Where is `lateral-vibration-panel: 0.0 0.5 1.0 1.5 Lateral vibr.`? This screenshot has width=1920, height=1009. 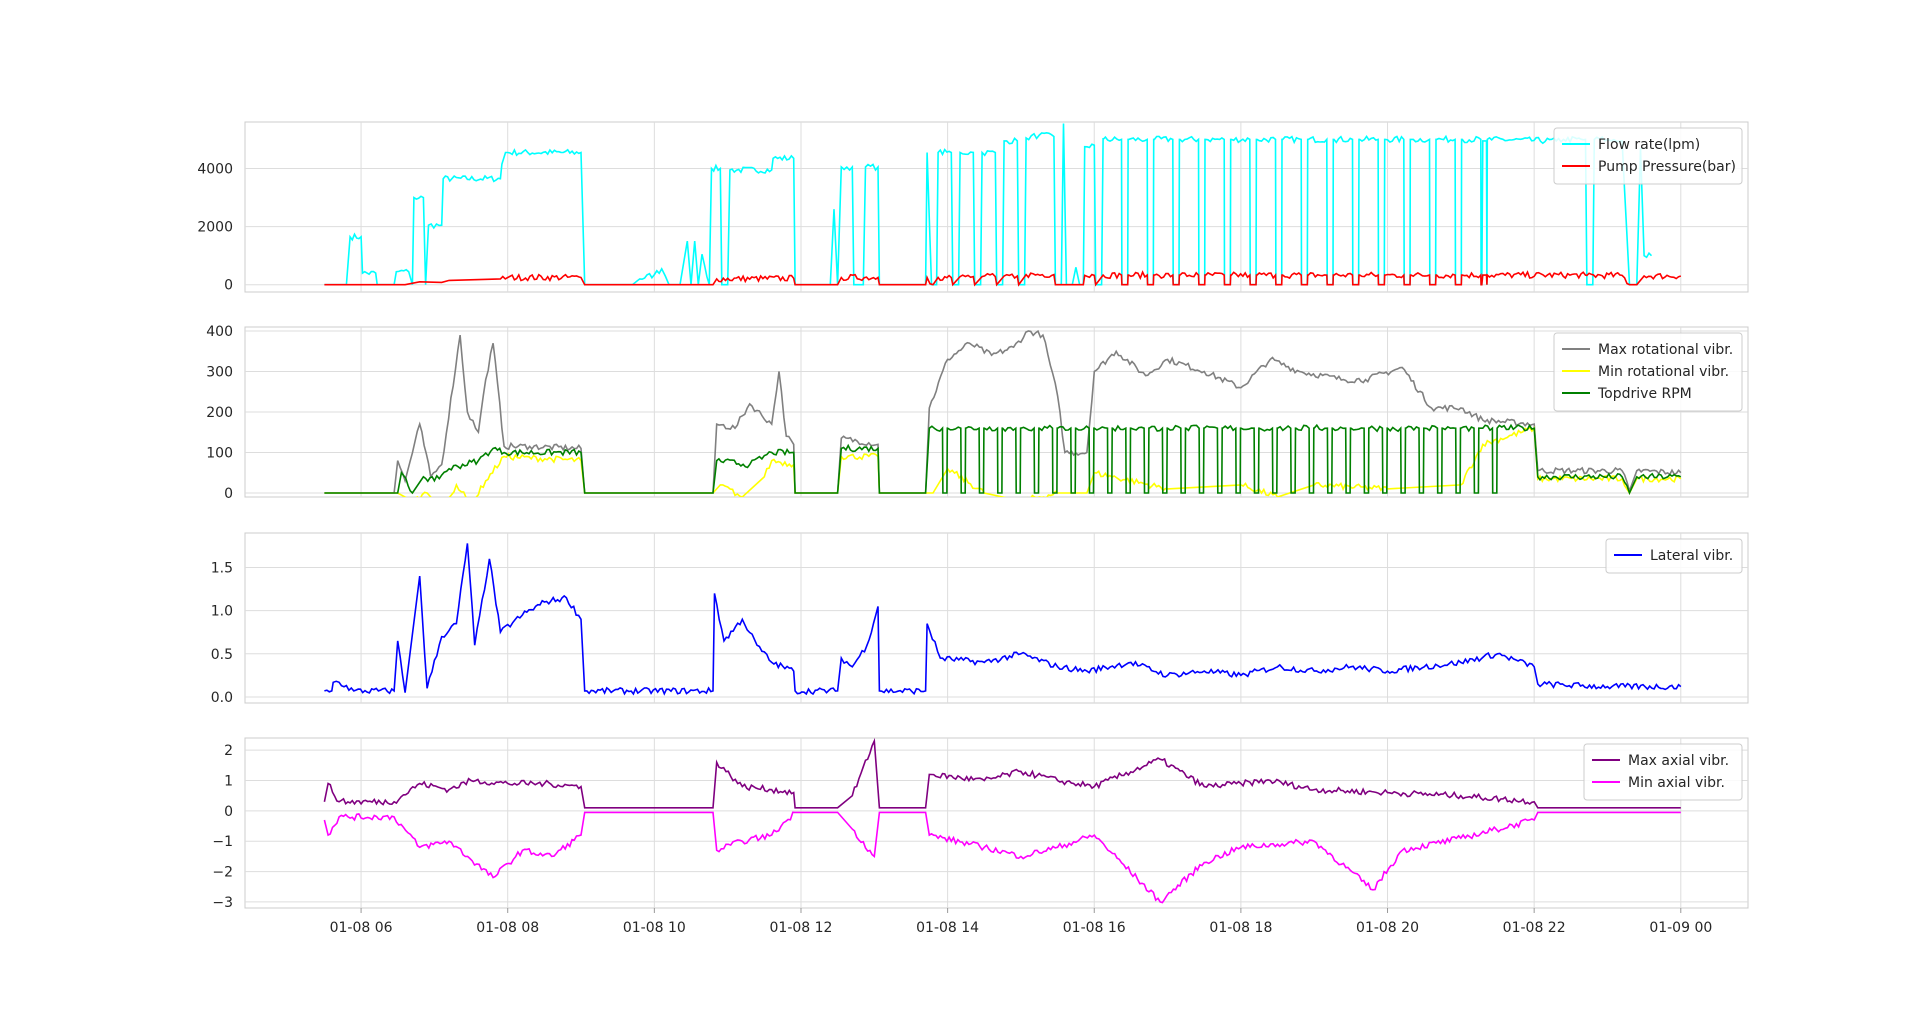 lateral-vibration-panel: 0.0 0.5 1.0 1.5 Lateral vibr. is located at coordinates (980, 619).